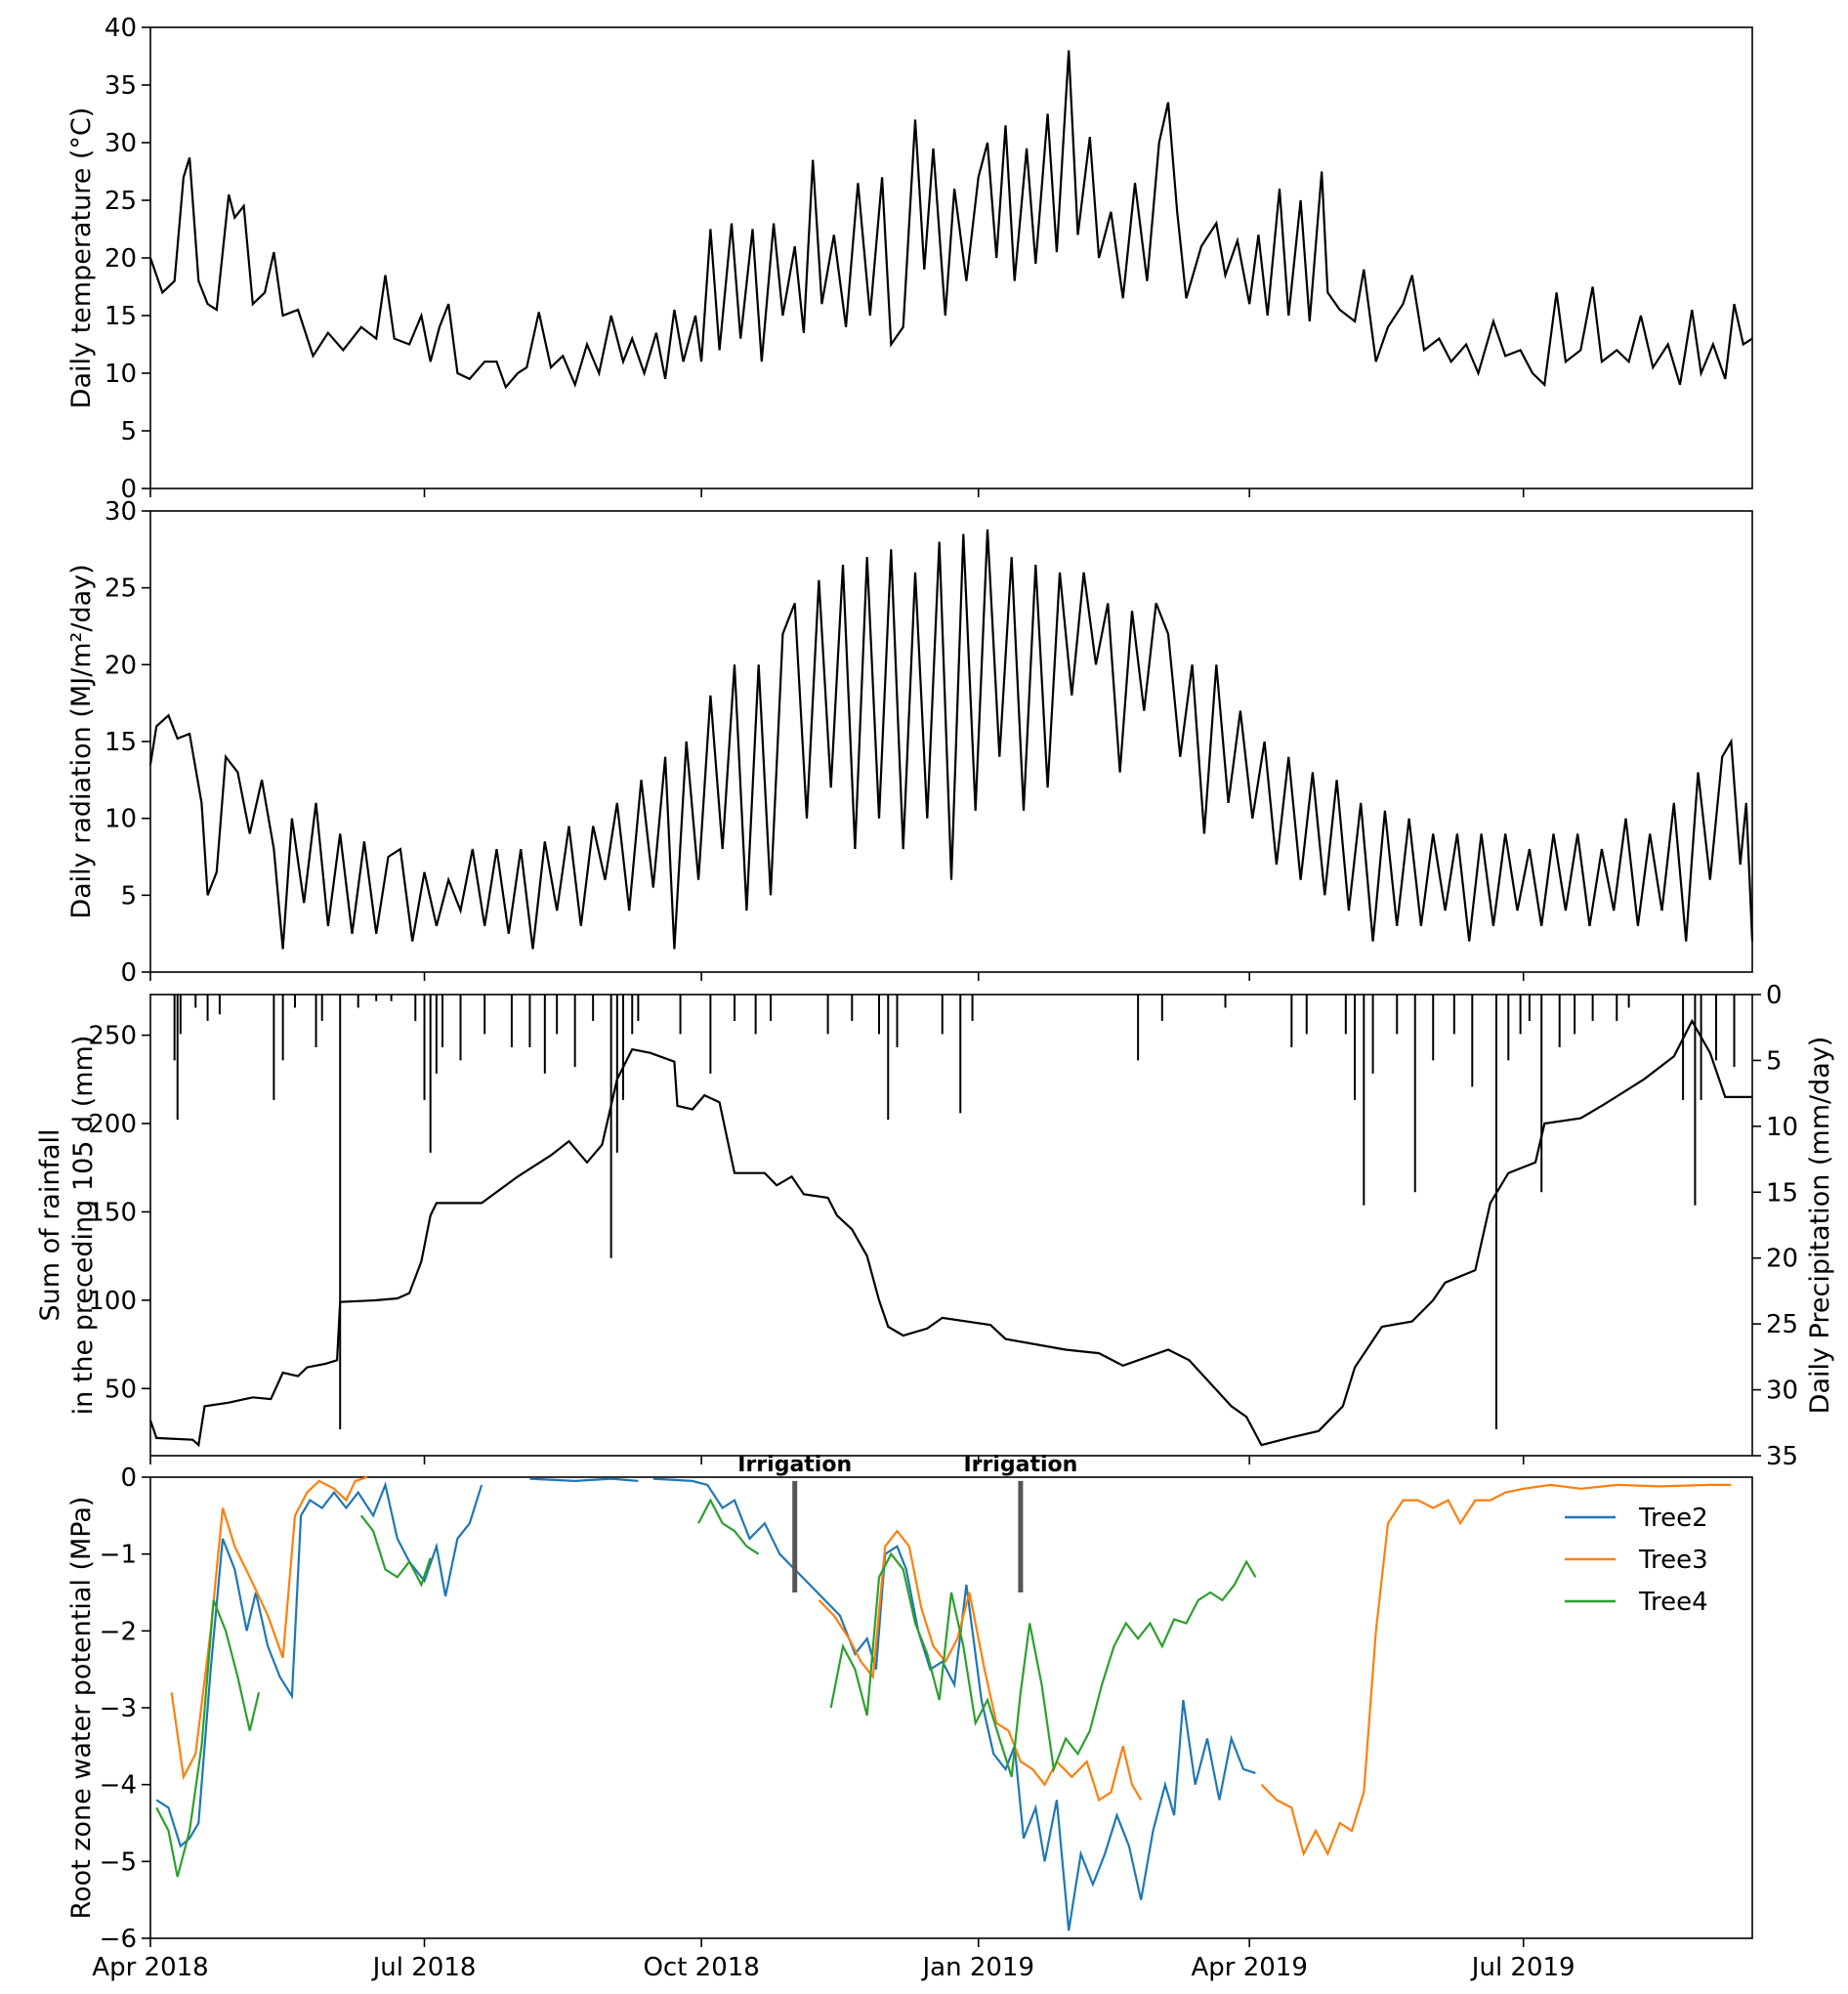 The image size is (1848, 1994). Describe the element at coordinates (50, 1224) in the screenshot. I see `rainfall-y-label-line: Sum of rainfall` at that location.